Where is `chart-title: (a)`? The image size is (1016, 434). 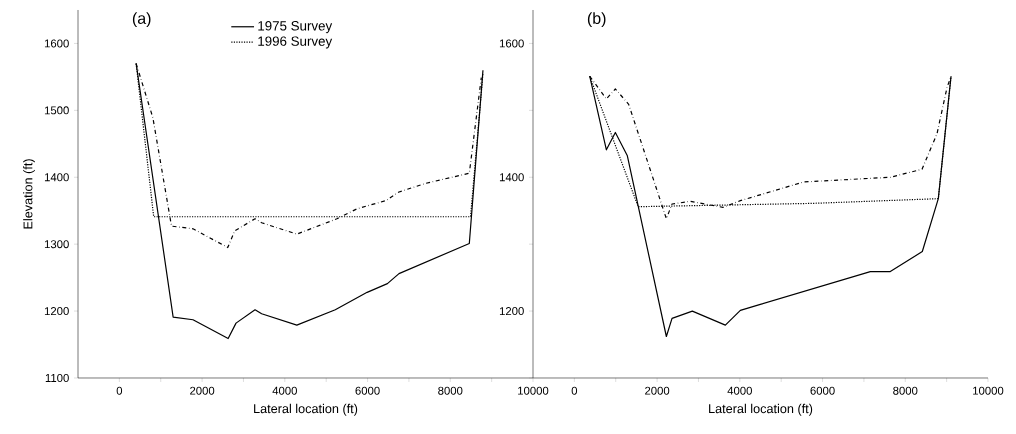
chart-title: (a) is located at coordinates (141, 20).